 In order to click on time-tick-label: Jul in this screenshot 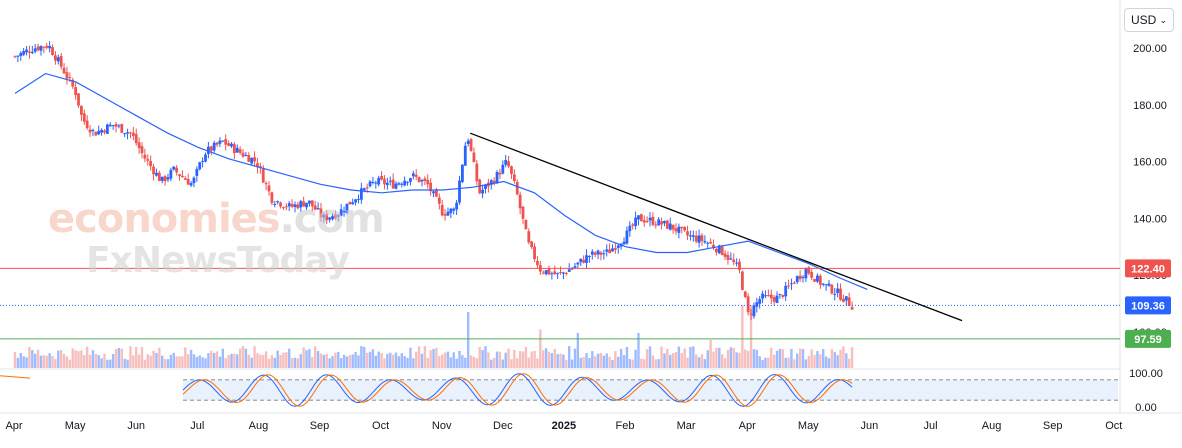, I will do `click(930, 426)`.